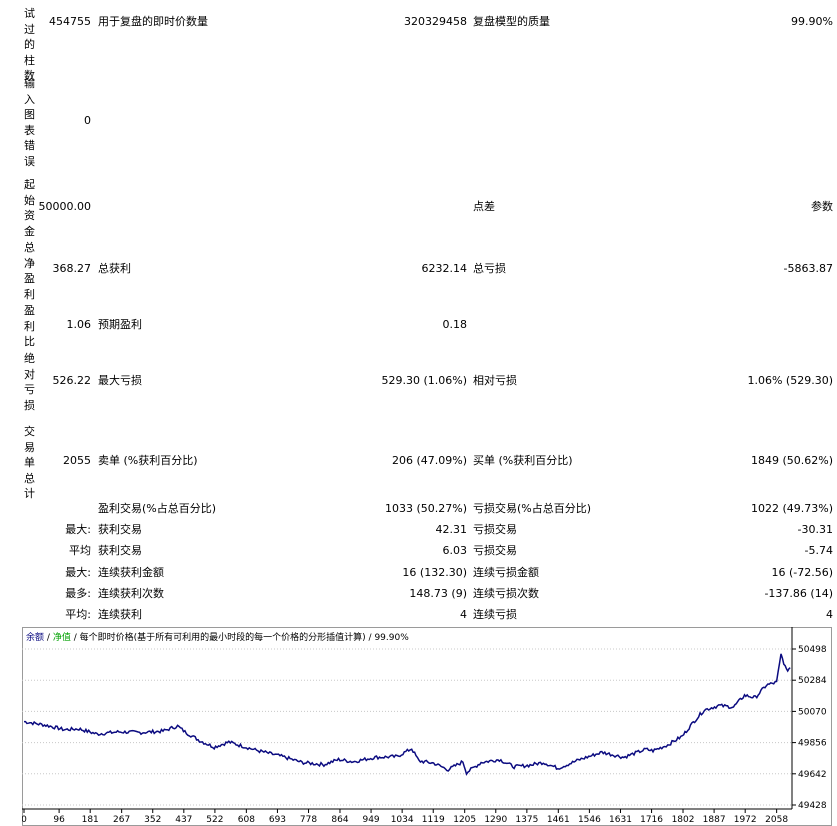  Describe the element at coordinates (829, 614) in the screenshot. I see `value-avg-consec-losses: 4` at that location.